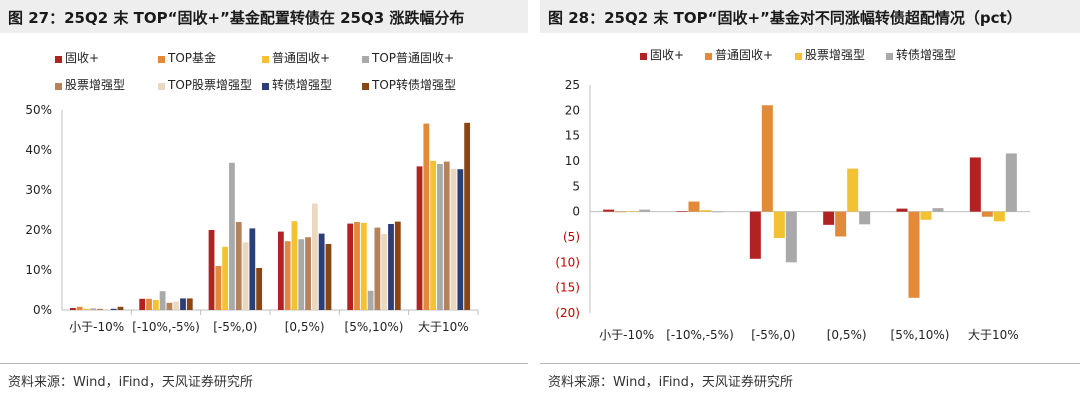 The height and width of the screenshot is (401, 1080). I want to click on bar-top普通固收-plus-2, so click(232, 236).